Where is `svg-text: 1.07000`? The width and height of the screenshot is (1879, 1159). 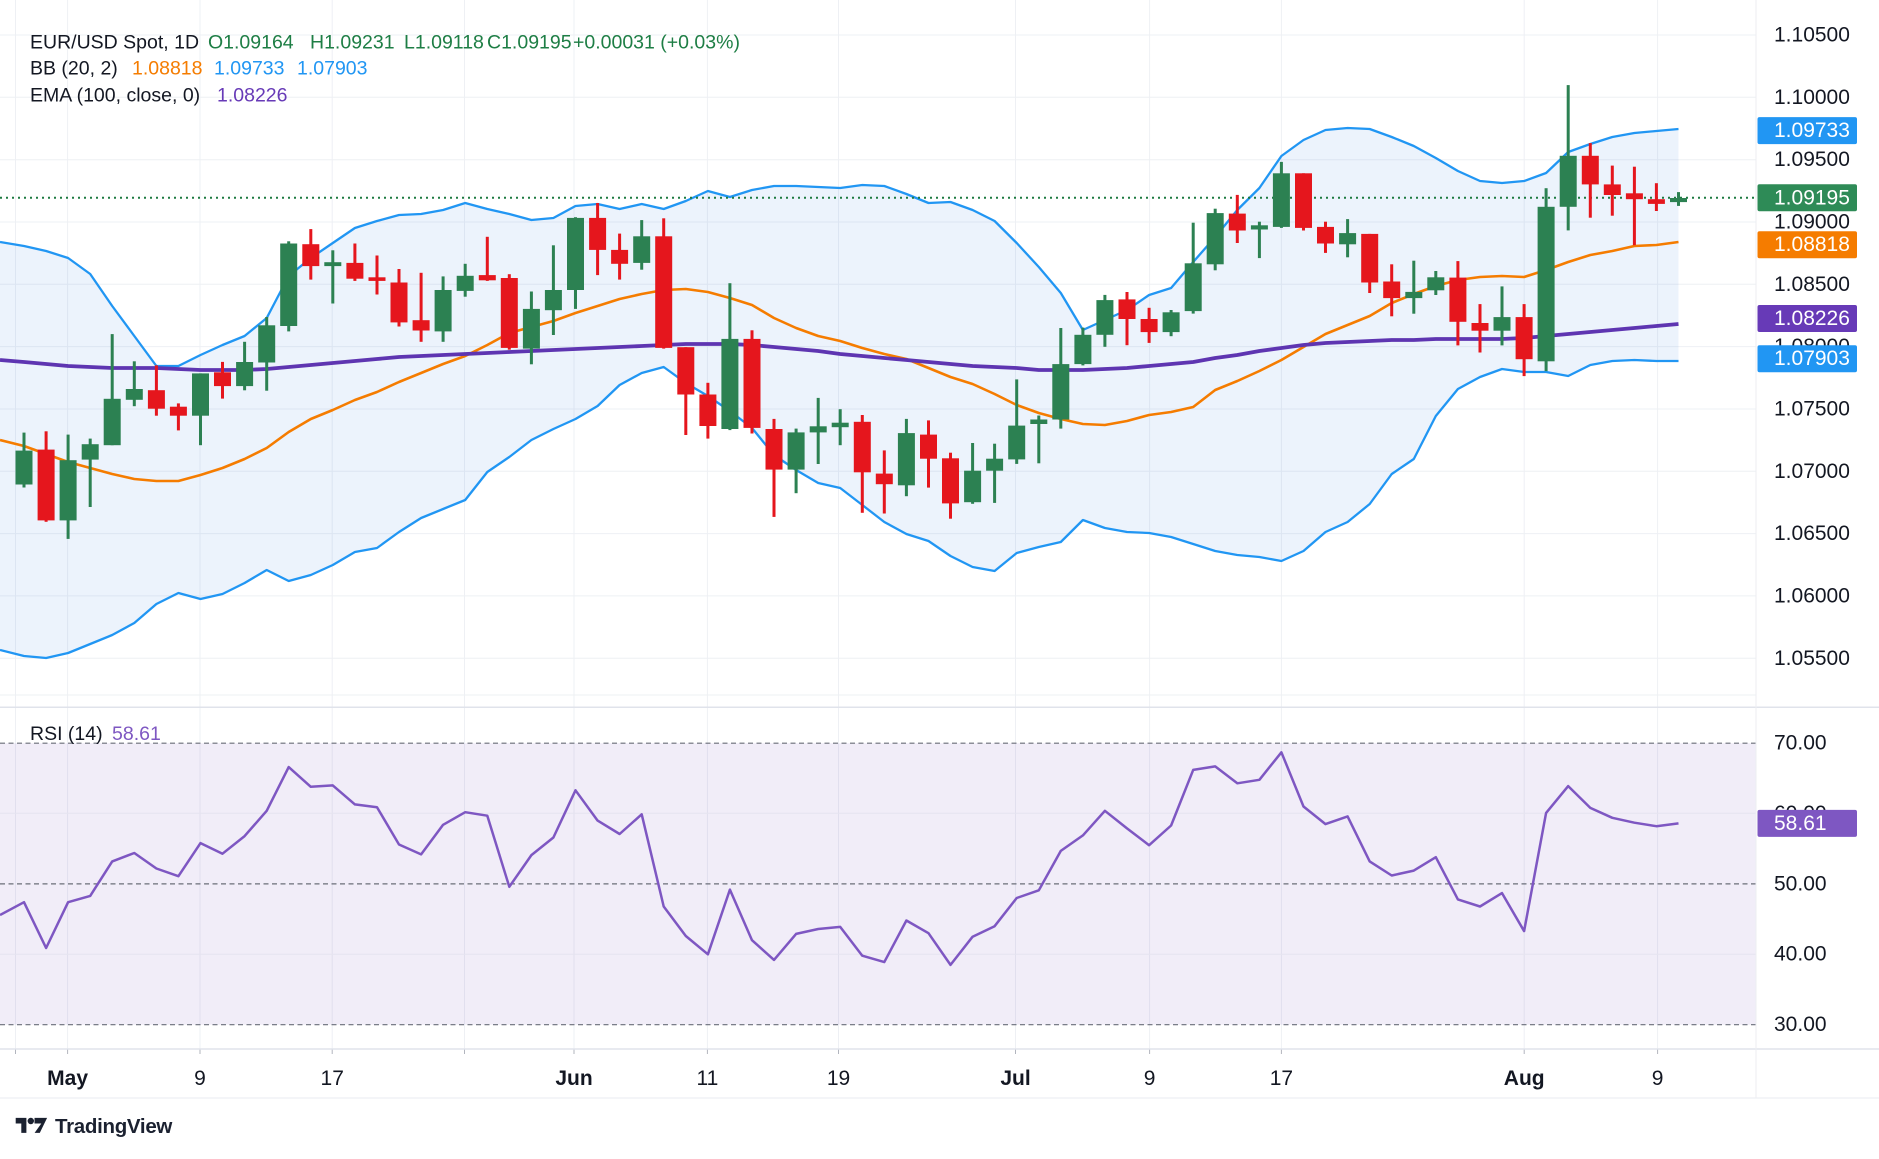
svg-text: 1.07000 is located at coordinates (1812, 471).